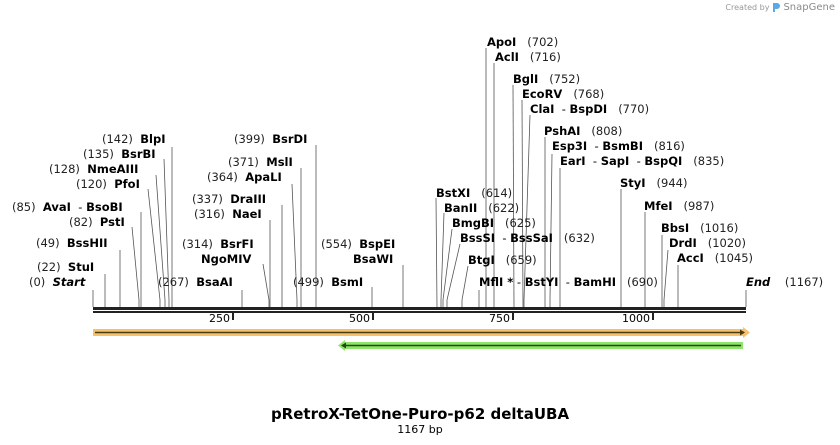  Describe the element at coordinates (642, 161) in the screenshot. I see `enzyme-eari-sapi-bspqi: EarI - SapI - BspQI (835)` at that location.